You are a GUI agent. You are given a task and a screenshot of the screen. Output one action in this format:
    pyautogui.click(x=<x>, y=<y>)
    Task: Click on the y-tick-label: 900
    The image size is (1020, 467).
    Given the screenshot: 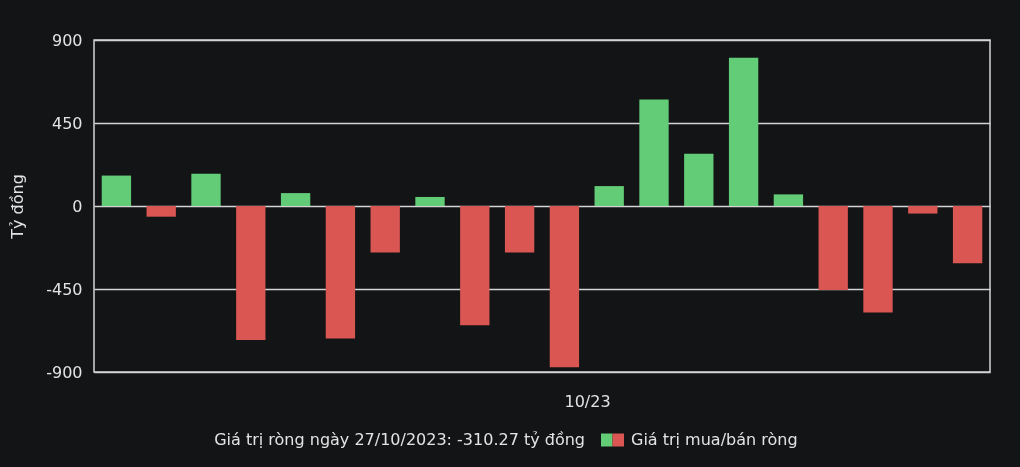 What is the action you would take?
    pyautogui.click(x=67, y=40)
    